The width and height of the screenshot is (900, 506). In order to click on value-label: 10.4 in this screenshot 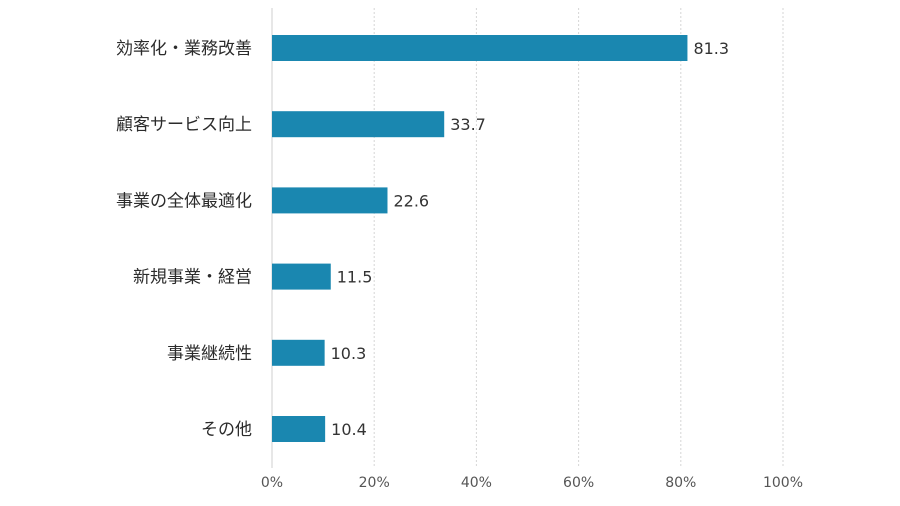, I will do `click(349, 429)`.